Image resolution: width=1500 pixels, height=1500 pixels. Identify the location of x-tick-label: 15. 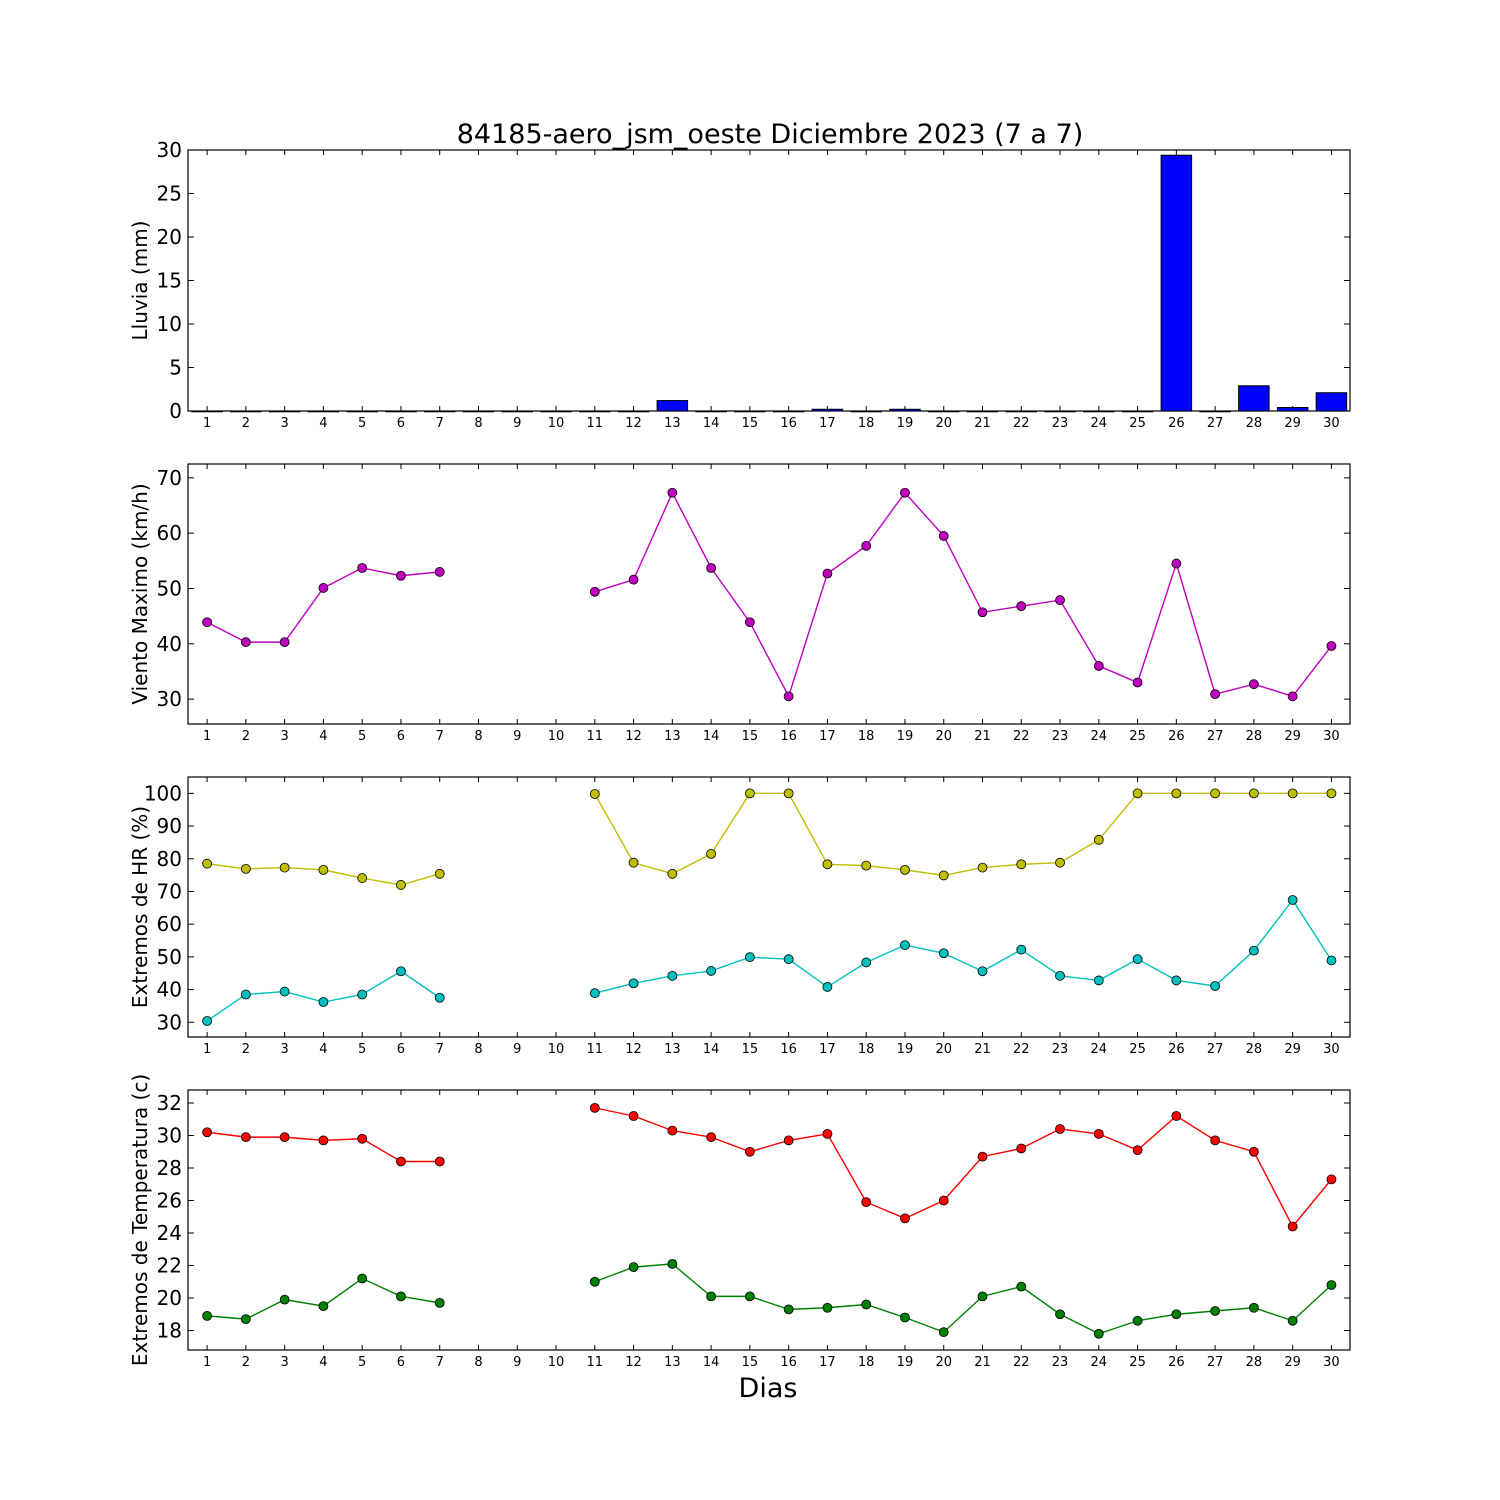
(750, 736).